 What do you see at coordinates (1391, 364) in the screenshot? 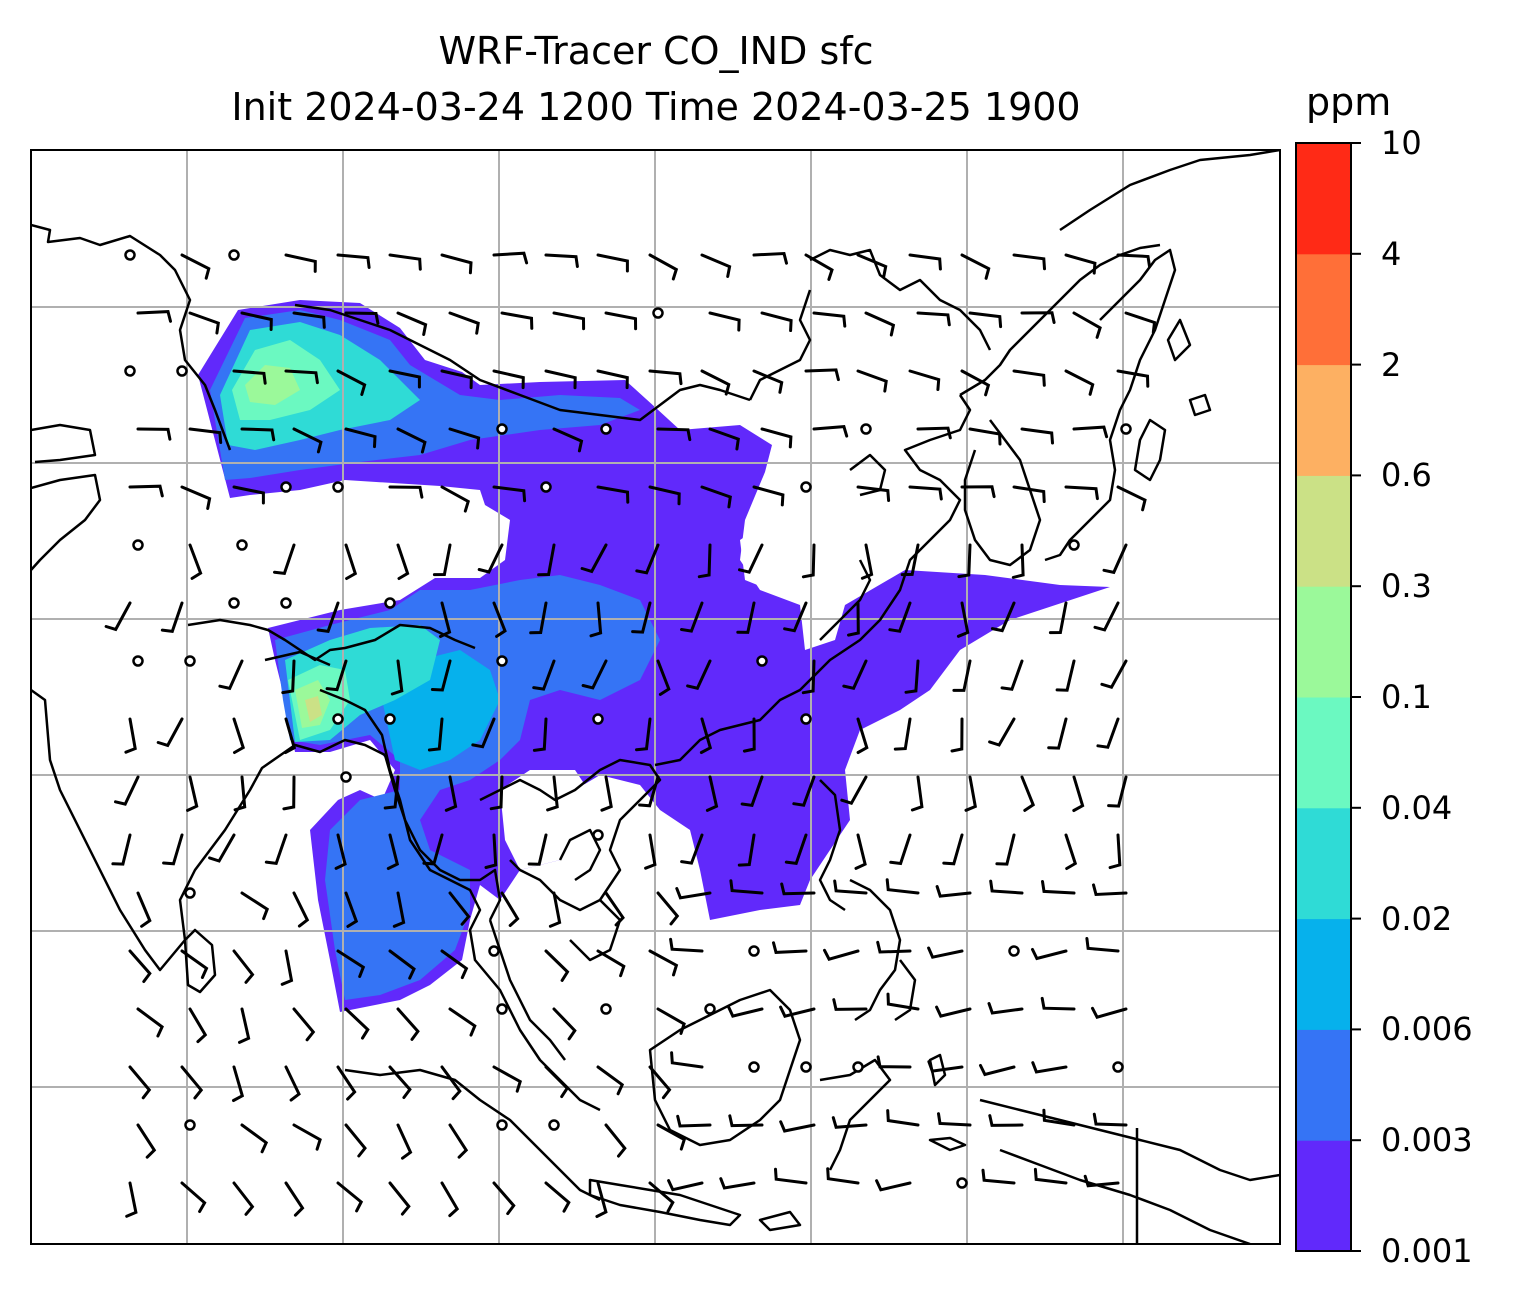
I see `colorbar-tick-label: 2` at bounding box center [1391, 364].